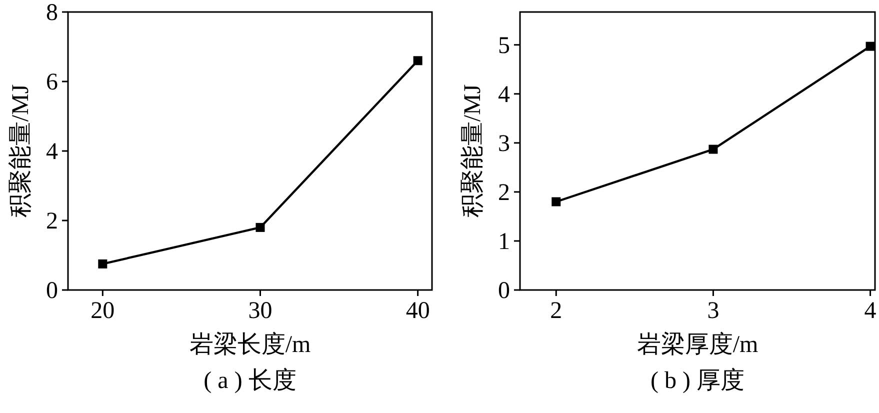 This screenshot has width=879, height=413. I want to click on x-tick-label: 3, so click(713, 311).